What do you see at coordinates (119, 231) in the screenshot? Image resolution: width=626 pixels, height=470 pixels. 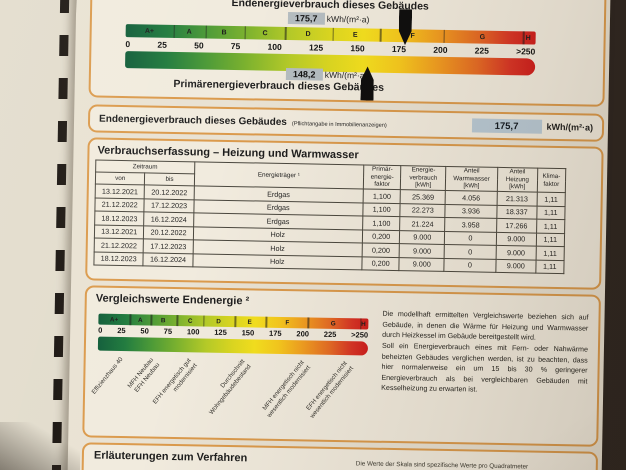 I see `cell: 13.12.2021` at bounding box center [119, 231].